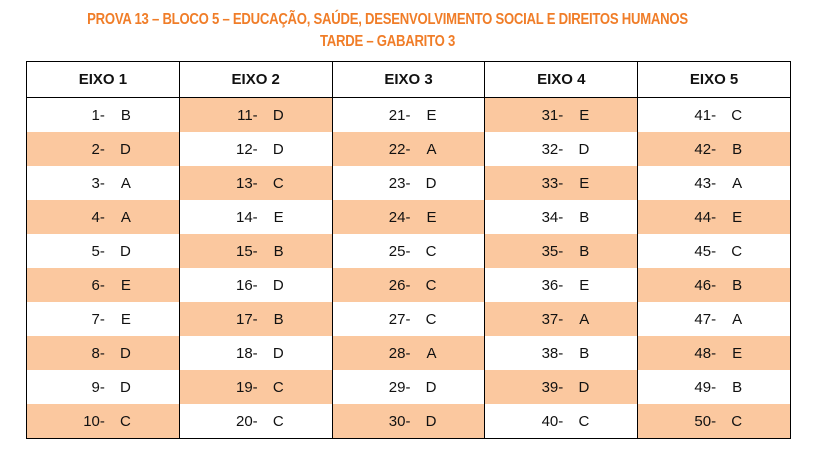 The width and height of the screenshot is (817, 468). I want to click on question-number: 46-, so click(705, 285).